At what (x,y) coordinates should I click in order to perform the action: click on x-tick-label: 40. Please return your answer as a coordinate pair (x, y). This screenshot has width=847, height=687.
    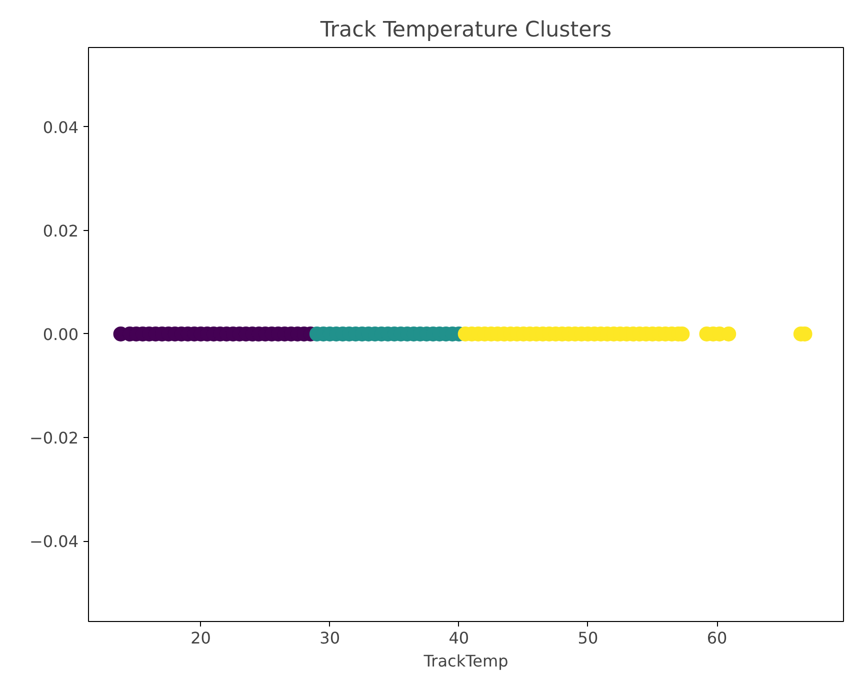
    Looking at the image, I should click on (459, 638).